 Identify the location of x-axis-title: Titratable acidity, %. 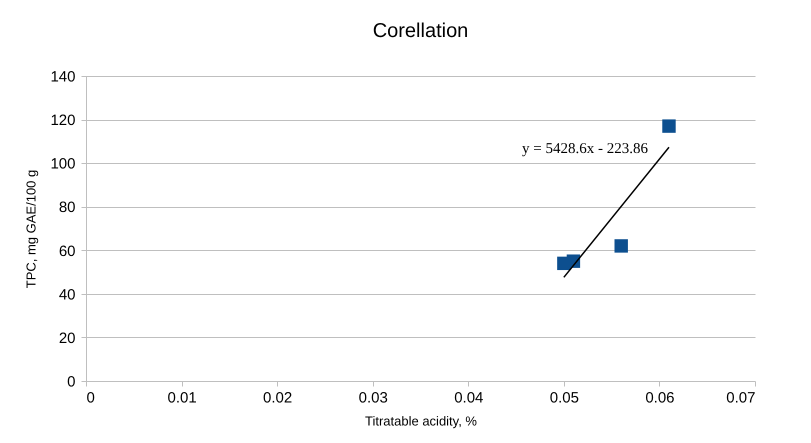
(421, 421).